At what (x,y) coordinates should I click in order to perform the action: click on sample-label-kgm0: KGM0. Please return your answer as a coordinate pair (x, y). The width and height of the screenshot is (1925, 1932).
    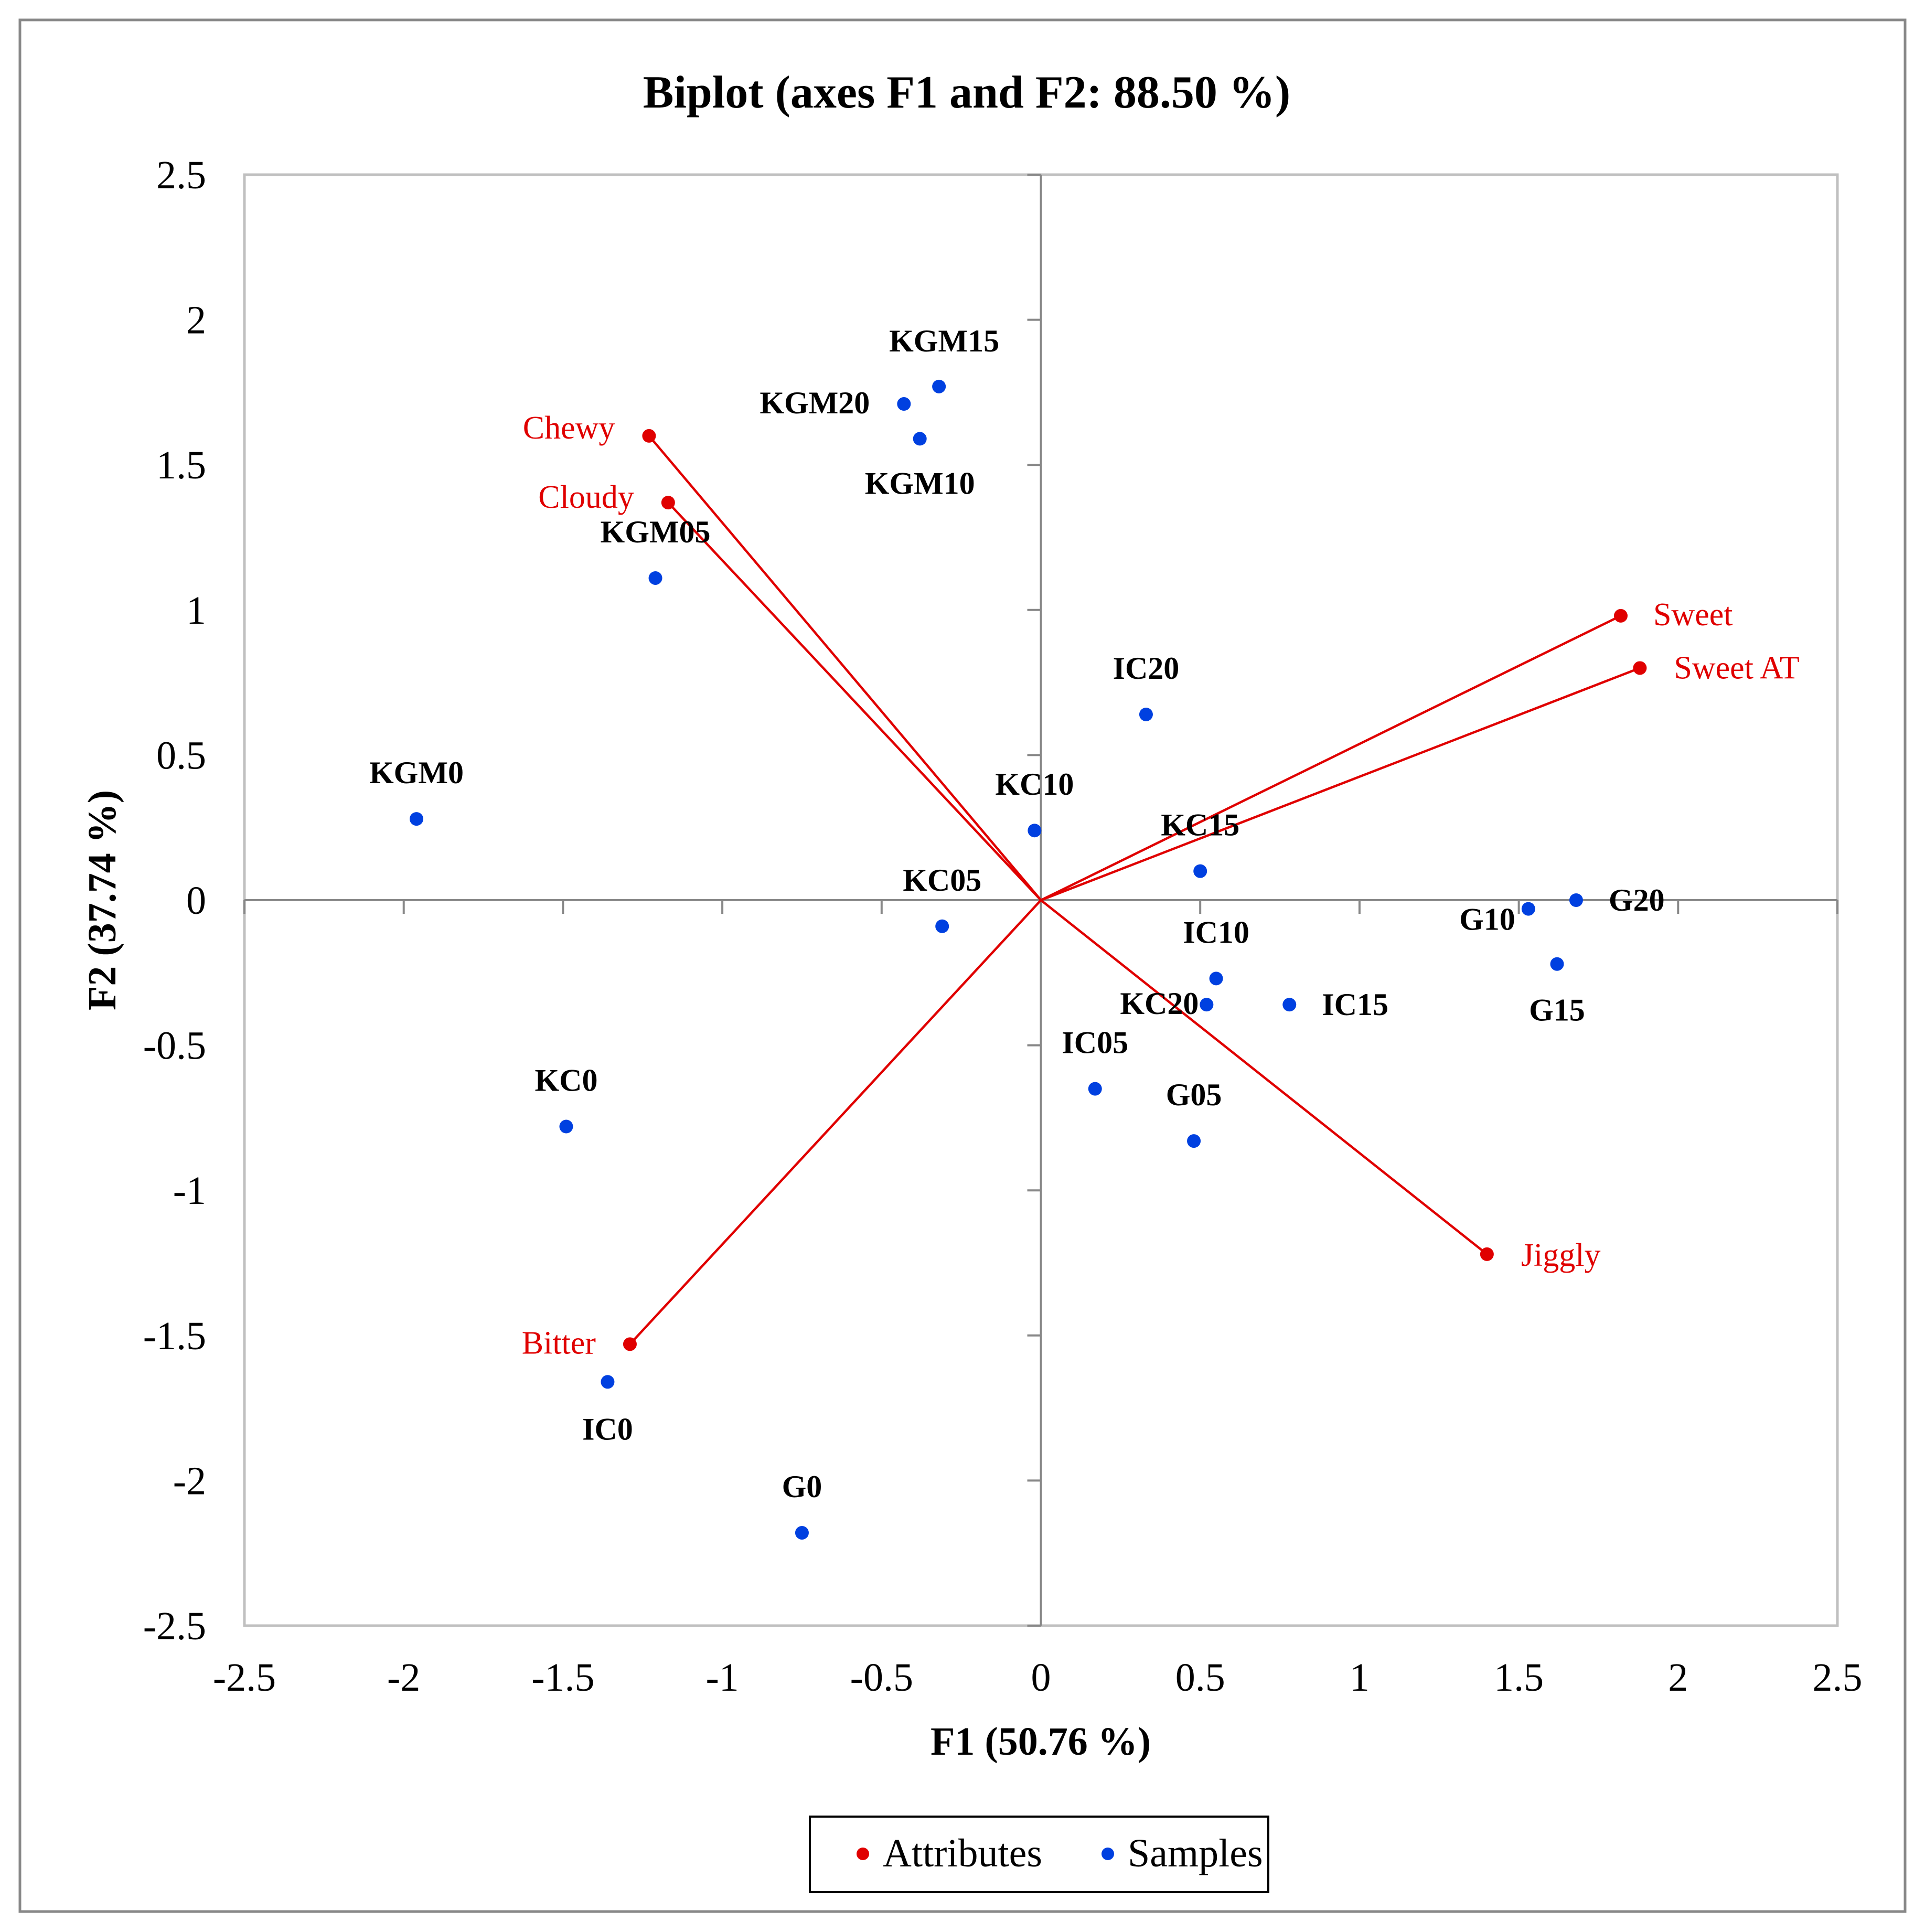
    Looking at the image, I should click on (416, 773).